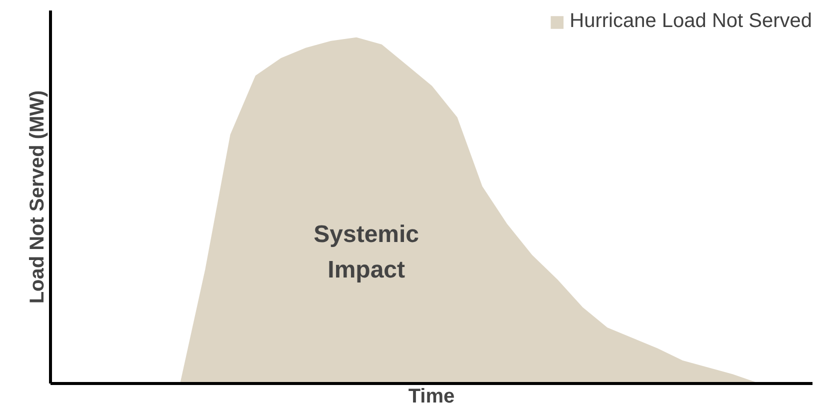 The height and width of the screenshot is (418, 817). Describe the element at coordinates (367, 252) in the screenshot. I see `annotation: Systemic Impact` at that location.